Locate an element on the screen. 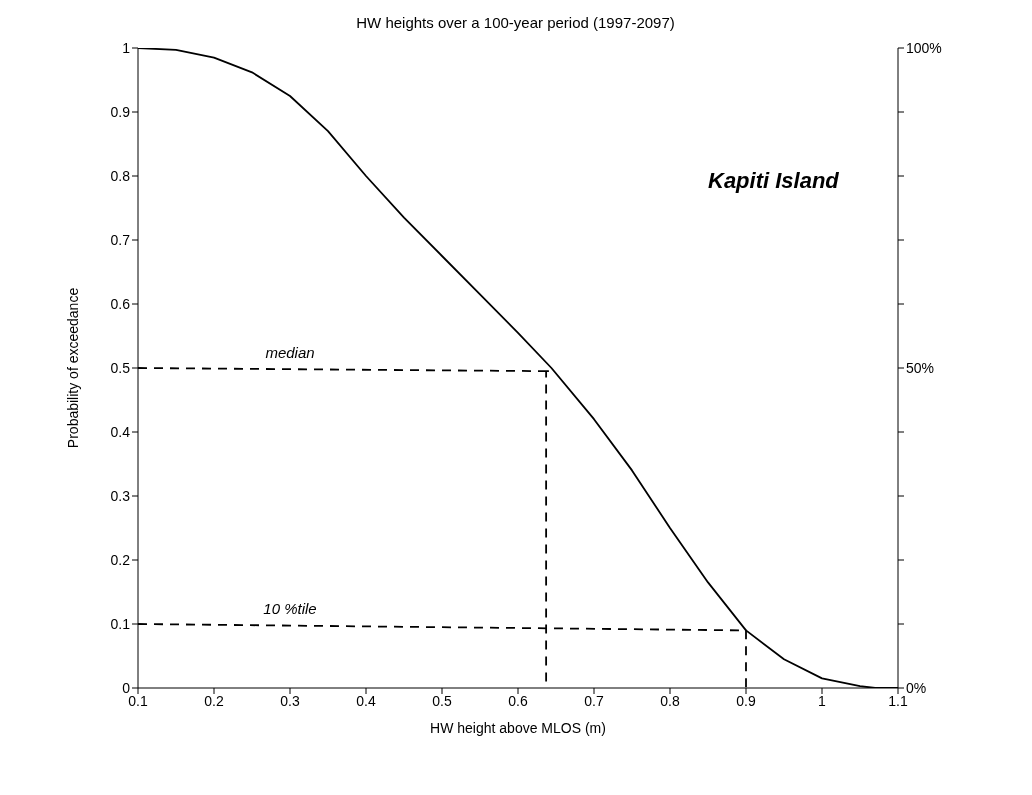 The image size is (1032, 795). x-tick-label: 0.4 is located at coordinates (366, 700).